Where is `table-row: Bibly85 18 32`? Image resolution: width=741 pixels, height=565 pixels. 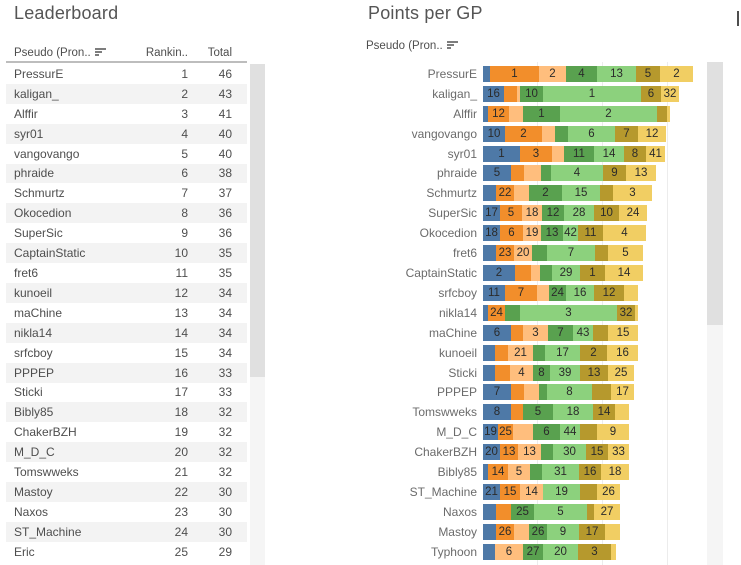
table-row: Bibly85 18 32 is located at coordinates (126, 412).